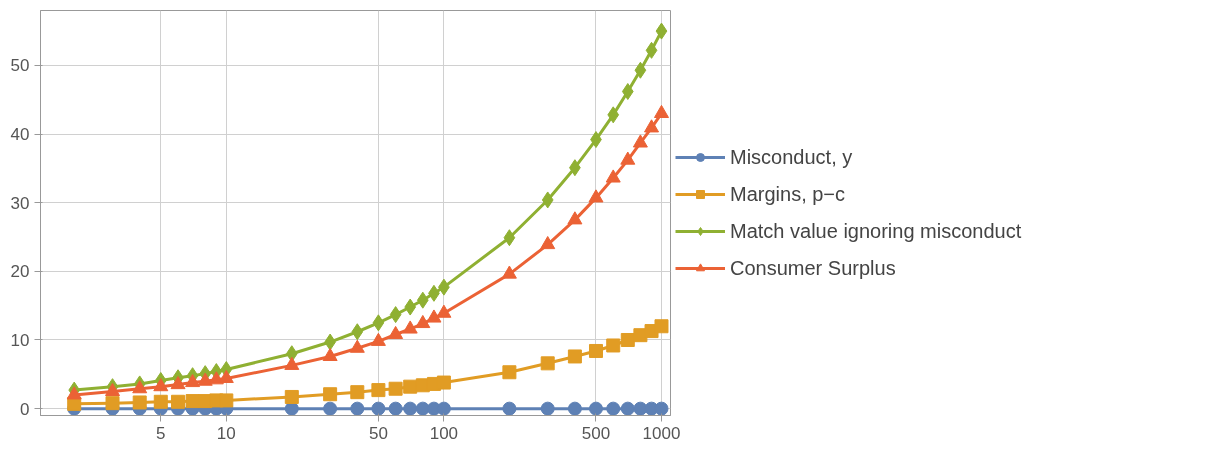 This screenshot has height=468, width=1217. I want to click on y-tick-label: 40, so click(20, 135).